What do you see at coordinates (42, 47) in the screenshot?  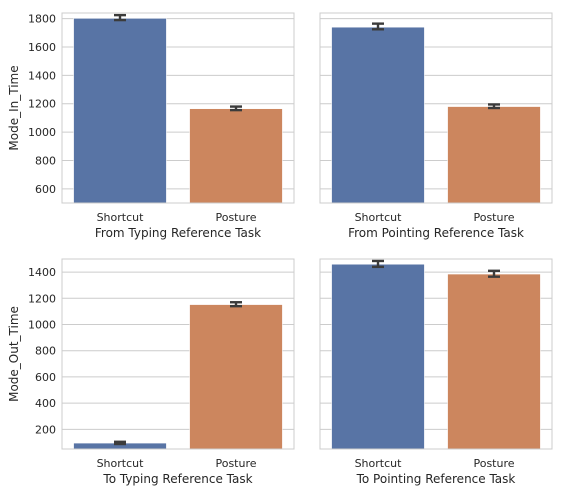 I see `y-tick-label: 1600` at bounding box center [42, 47].